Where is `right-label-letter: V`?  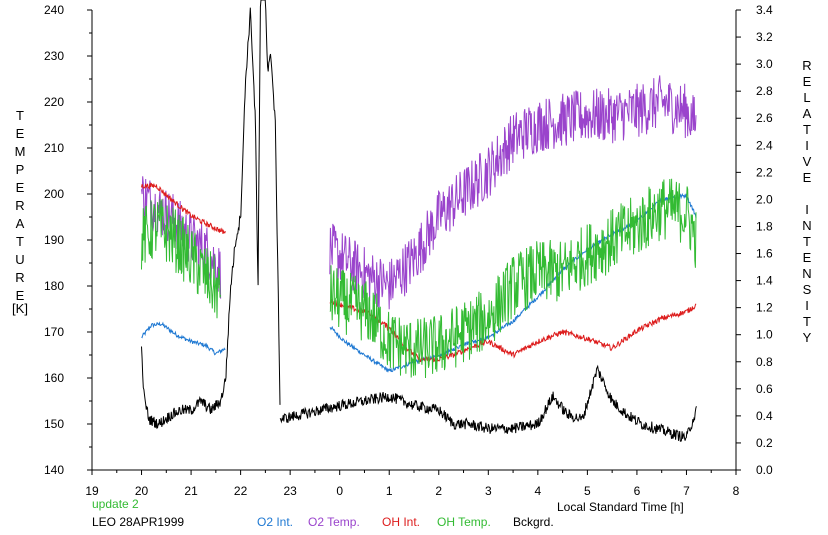
right-label-letter: V is located at coordinates (807, 161).